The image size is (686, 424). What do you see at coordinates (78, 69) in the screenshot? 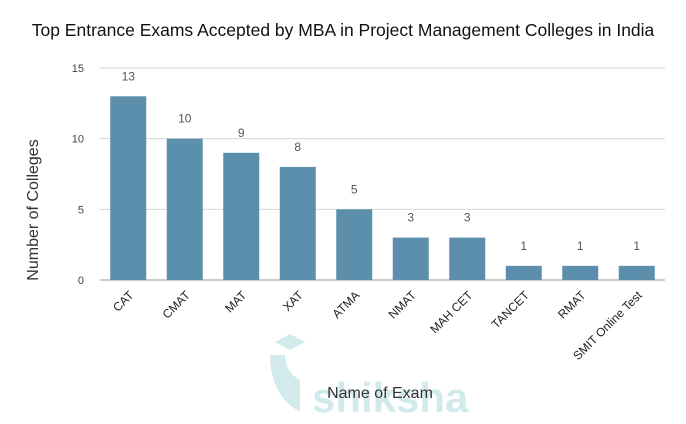
I see `y-tick-label: 15` at bounding box center [78, 69].